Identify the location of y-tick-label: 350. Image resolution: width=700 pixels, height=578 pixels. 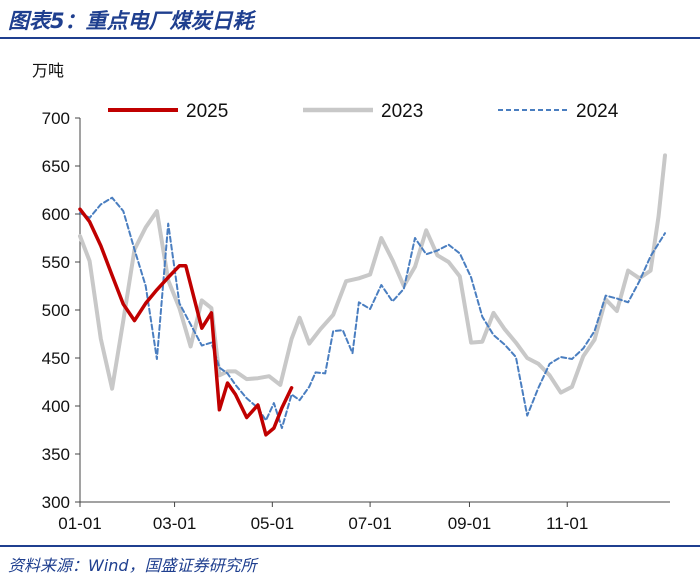
(56, 454).